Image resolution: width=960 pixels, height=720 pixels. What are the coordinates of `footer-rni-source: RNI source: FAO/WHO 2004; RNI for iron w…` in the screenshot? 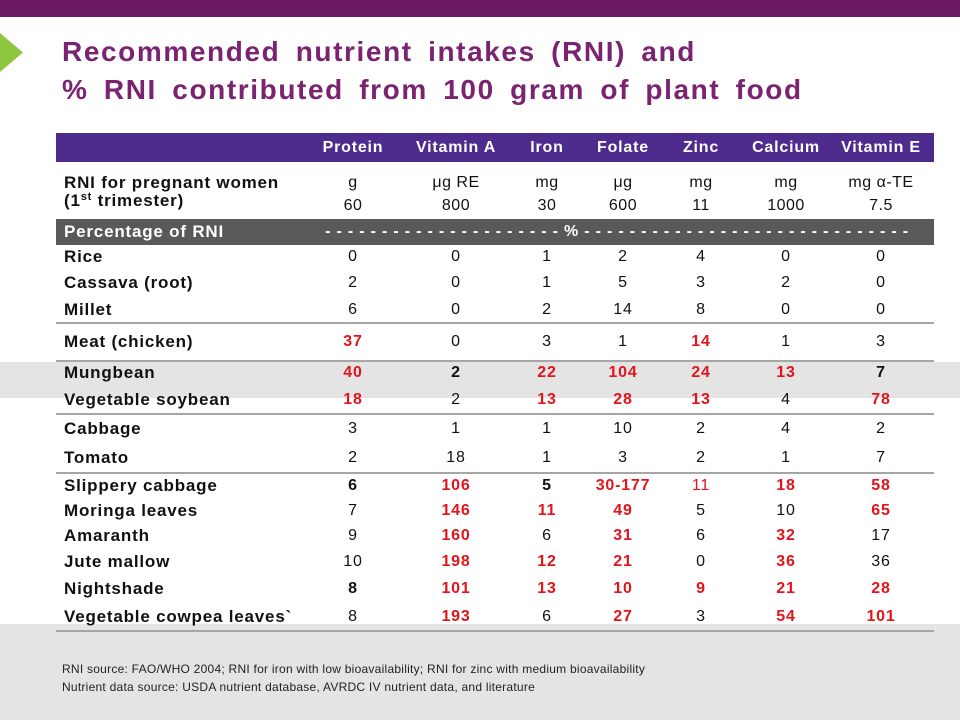 It's located at (354, 669).